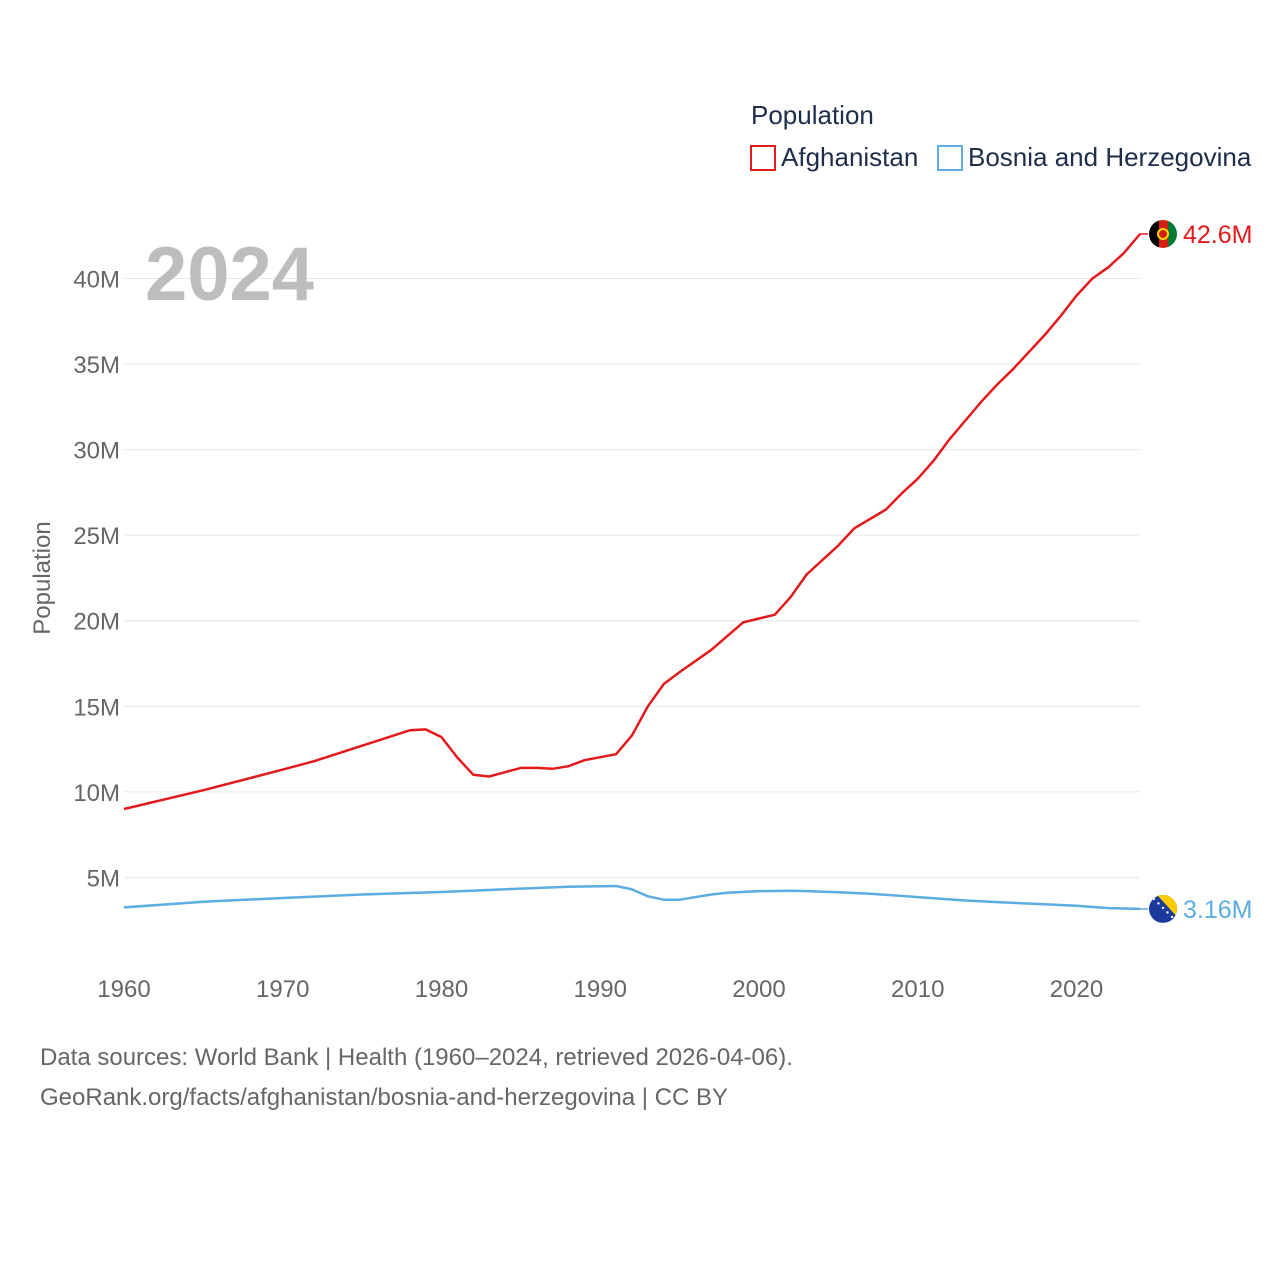 This screenshot has height=1280, width=1280. What do you see at coordinates (758, 989) in the screenshot?
I see `x-tick-label: 2000` at bounding box center [758, 989].